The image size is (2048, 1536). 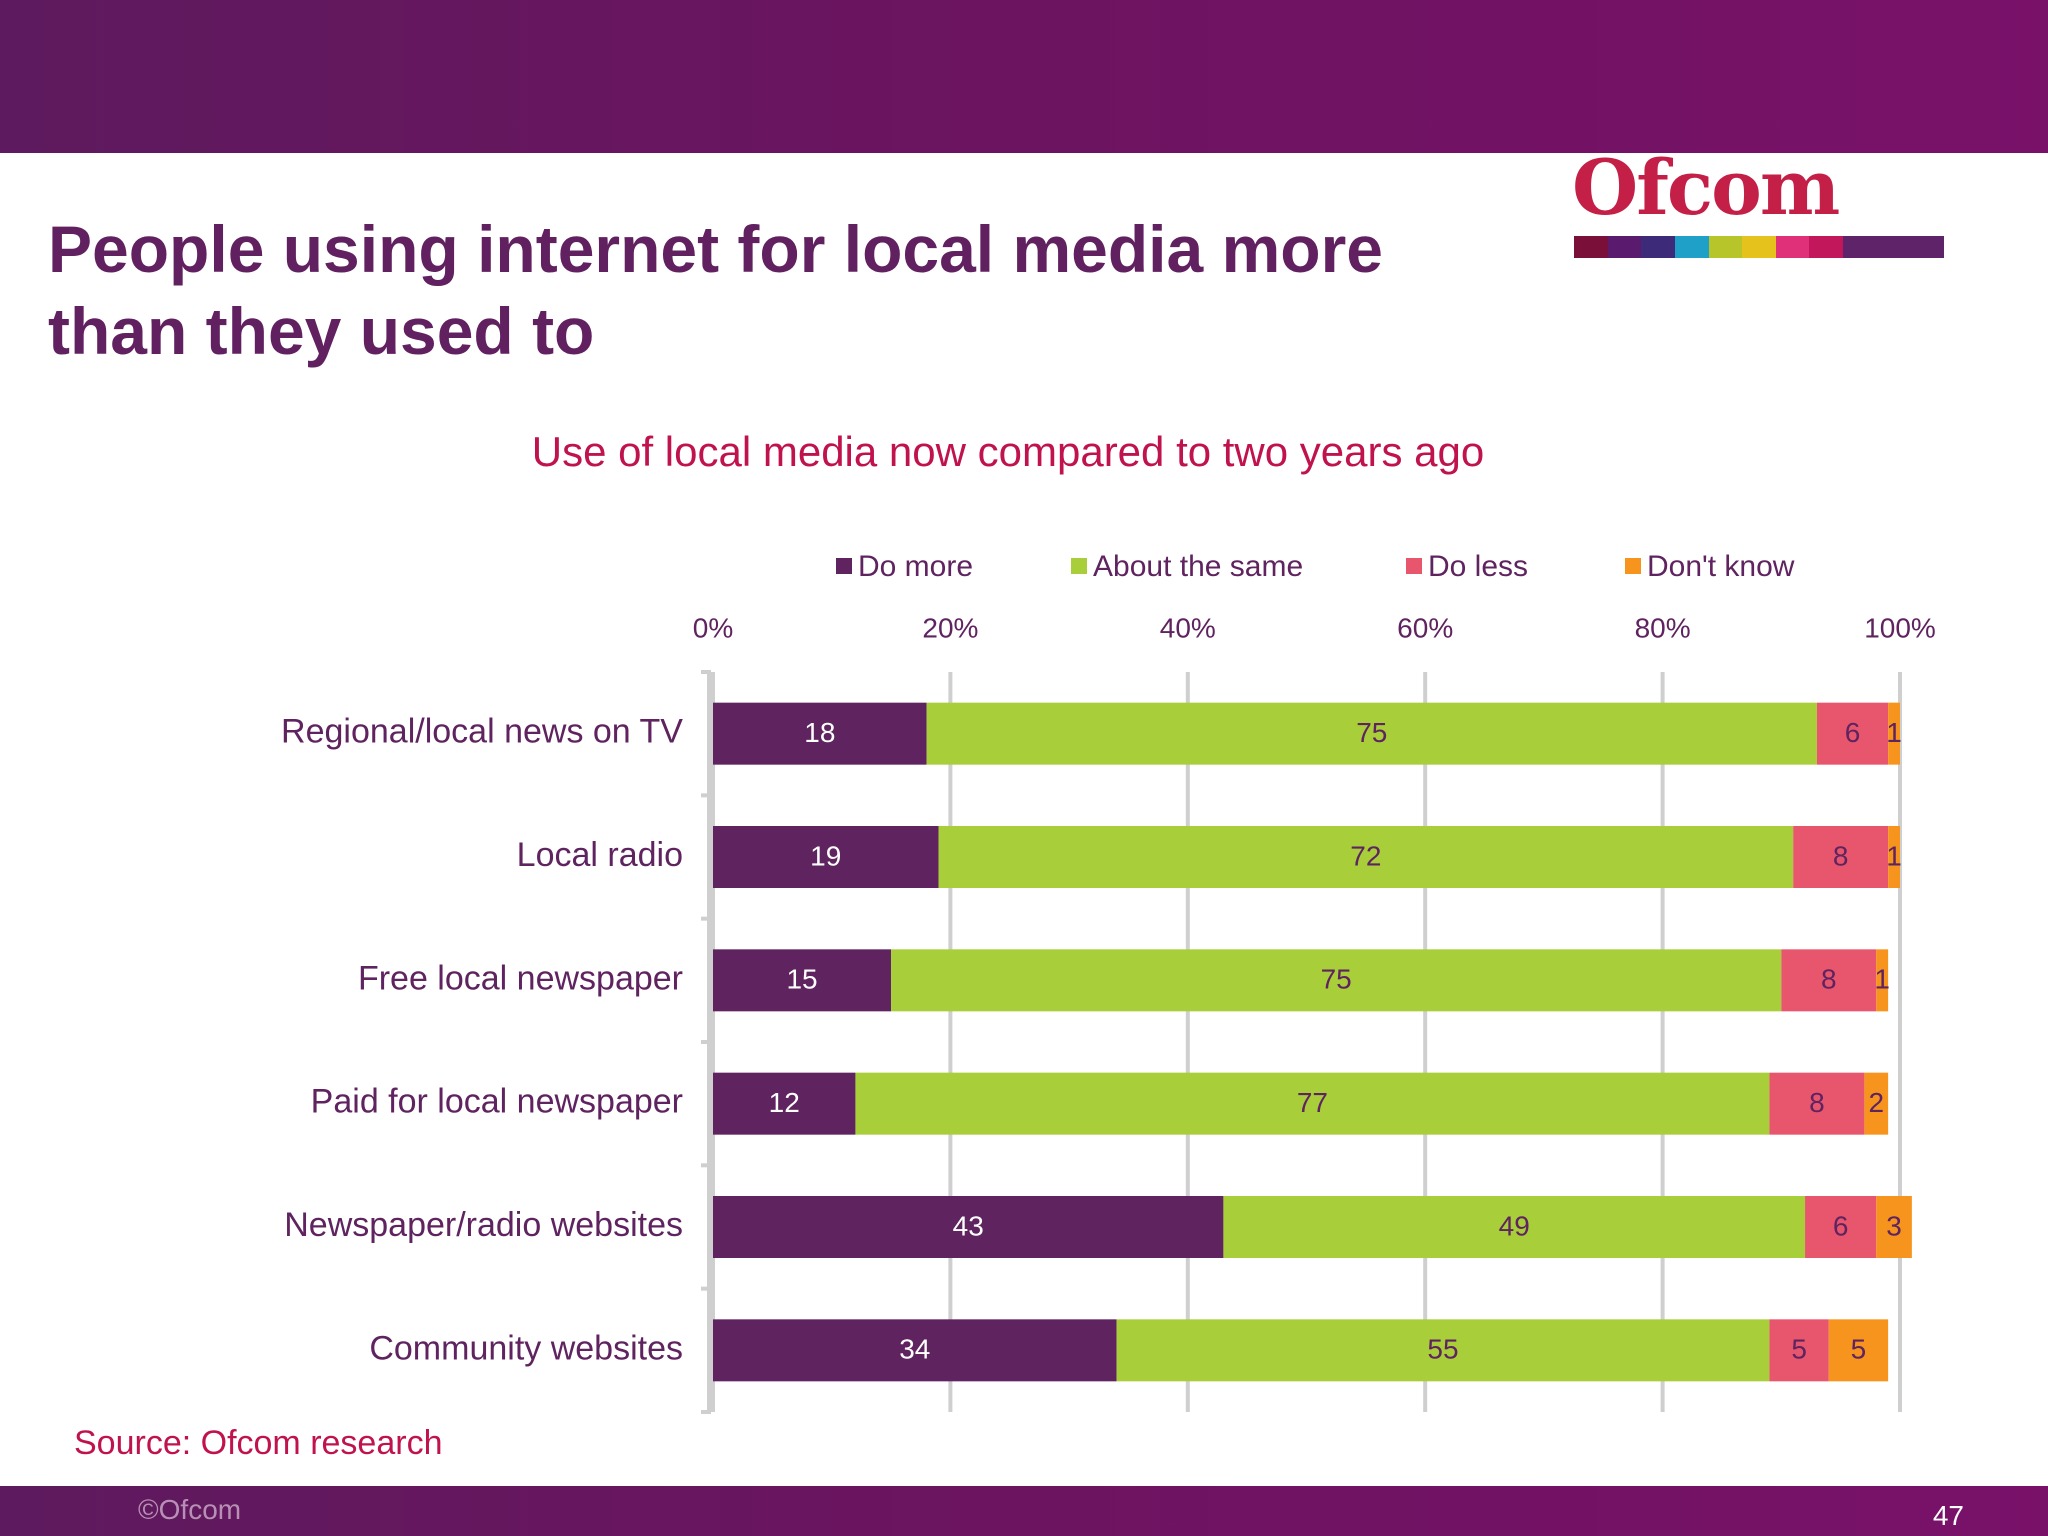 I want to click on data-label: 12, so click(x=784, y=1102).